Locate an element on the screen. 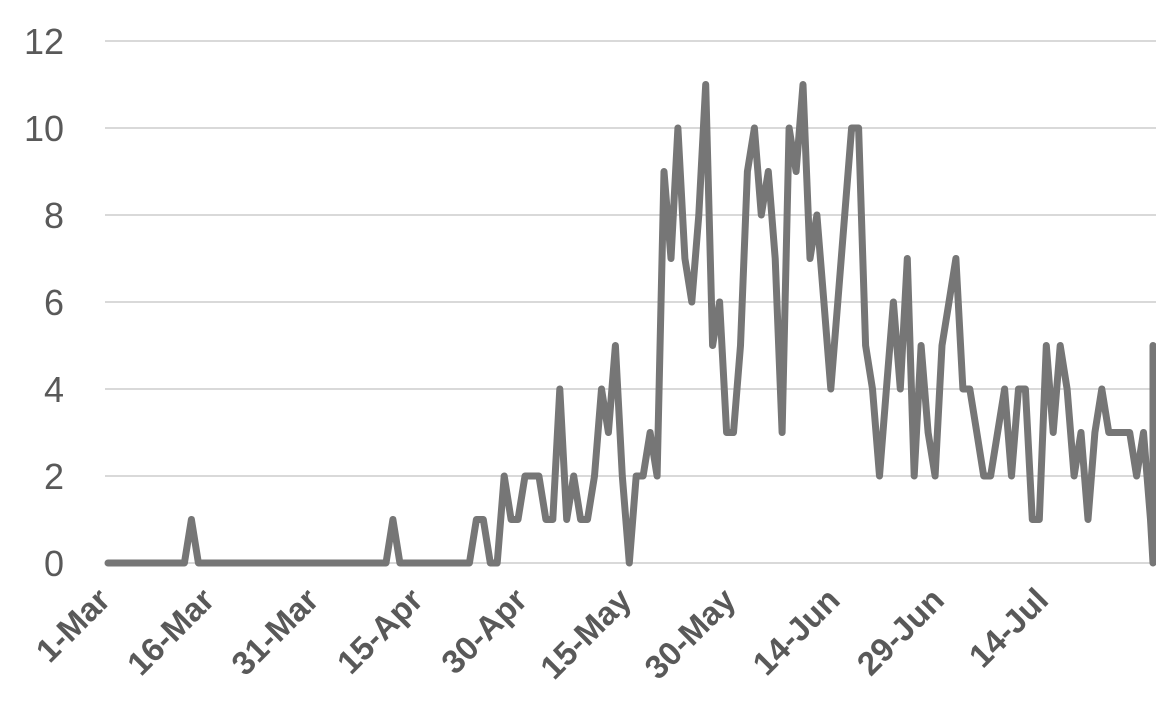 The width and height of the screenshot is (1156, 704). x-tick-label: 29-Jun is located at coordinates (900, 631).